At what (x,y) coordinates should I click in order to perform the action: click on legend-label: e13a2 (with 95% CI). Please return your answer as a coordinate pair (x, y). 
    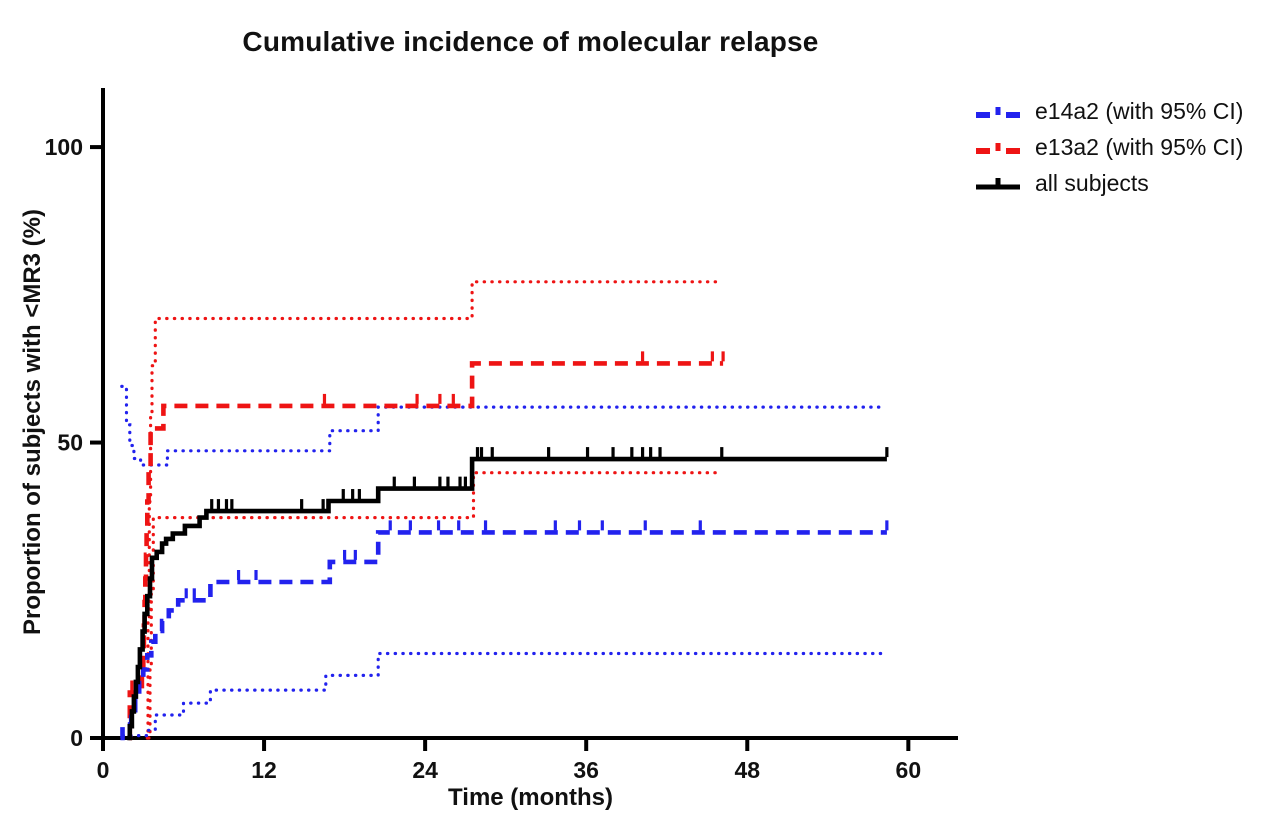
    Looking at the image, I should click on (1139, 147).